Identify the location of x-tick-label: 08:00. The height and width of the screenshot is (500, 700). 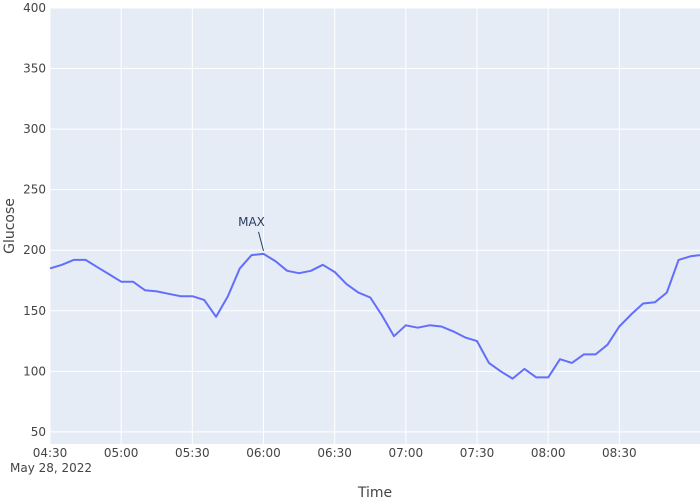
(548, 453).